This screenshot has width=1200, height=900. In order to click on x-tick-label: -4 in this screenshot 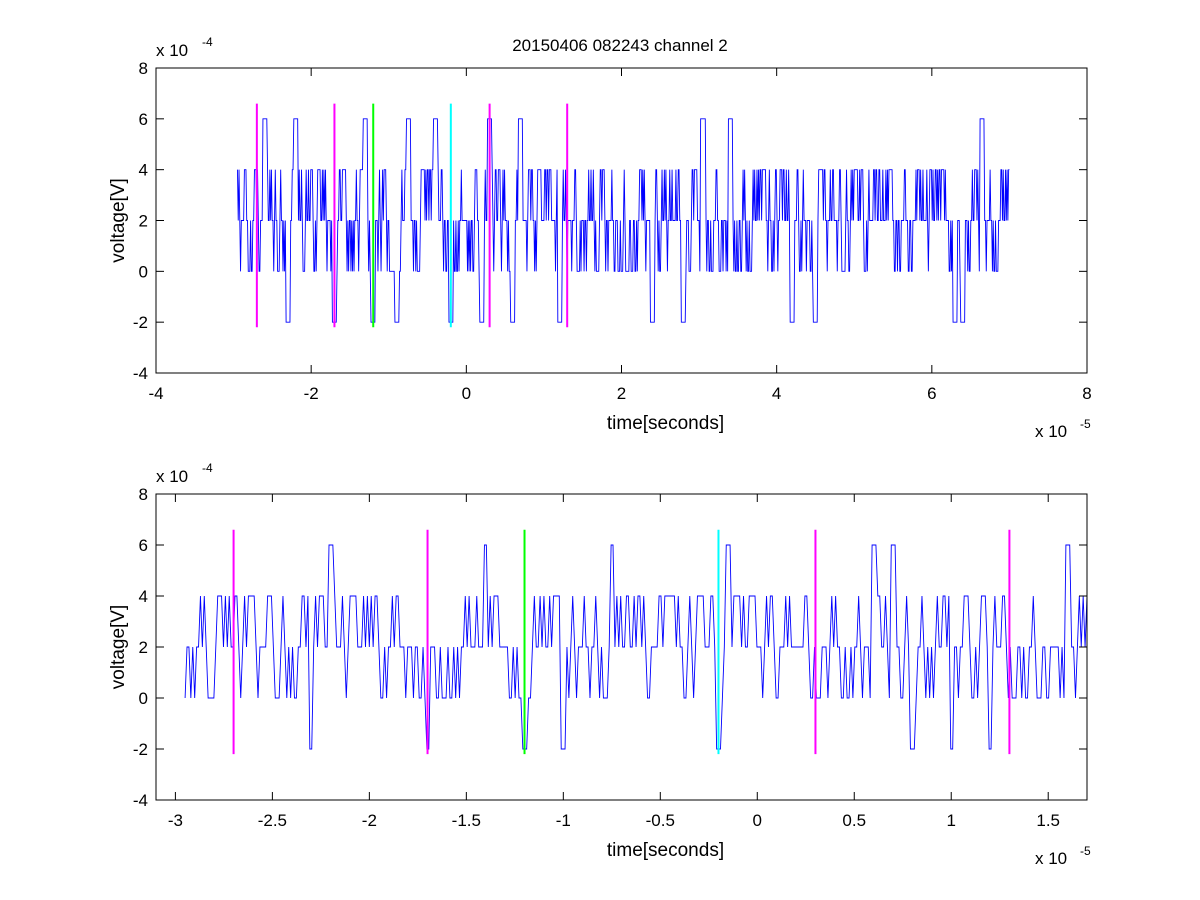, I will do `click(155, 393)`.